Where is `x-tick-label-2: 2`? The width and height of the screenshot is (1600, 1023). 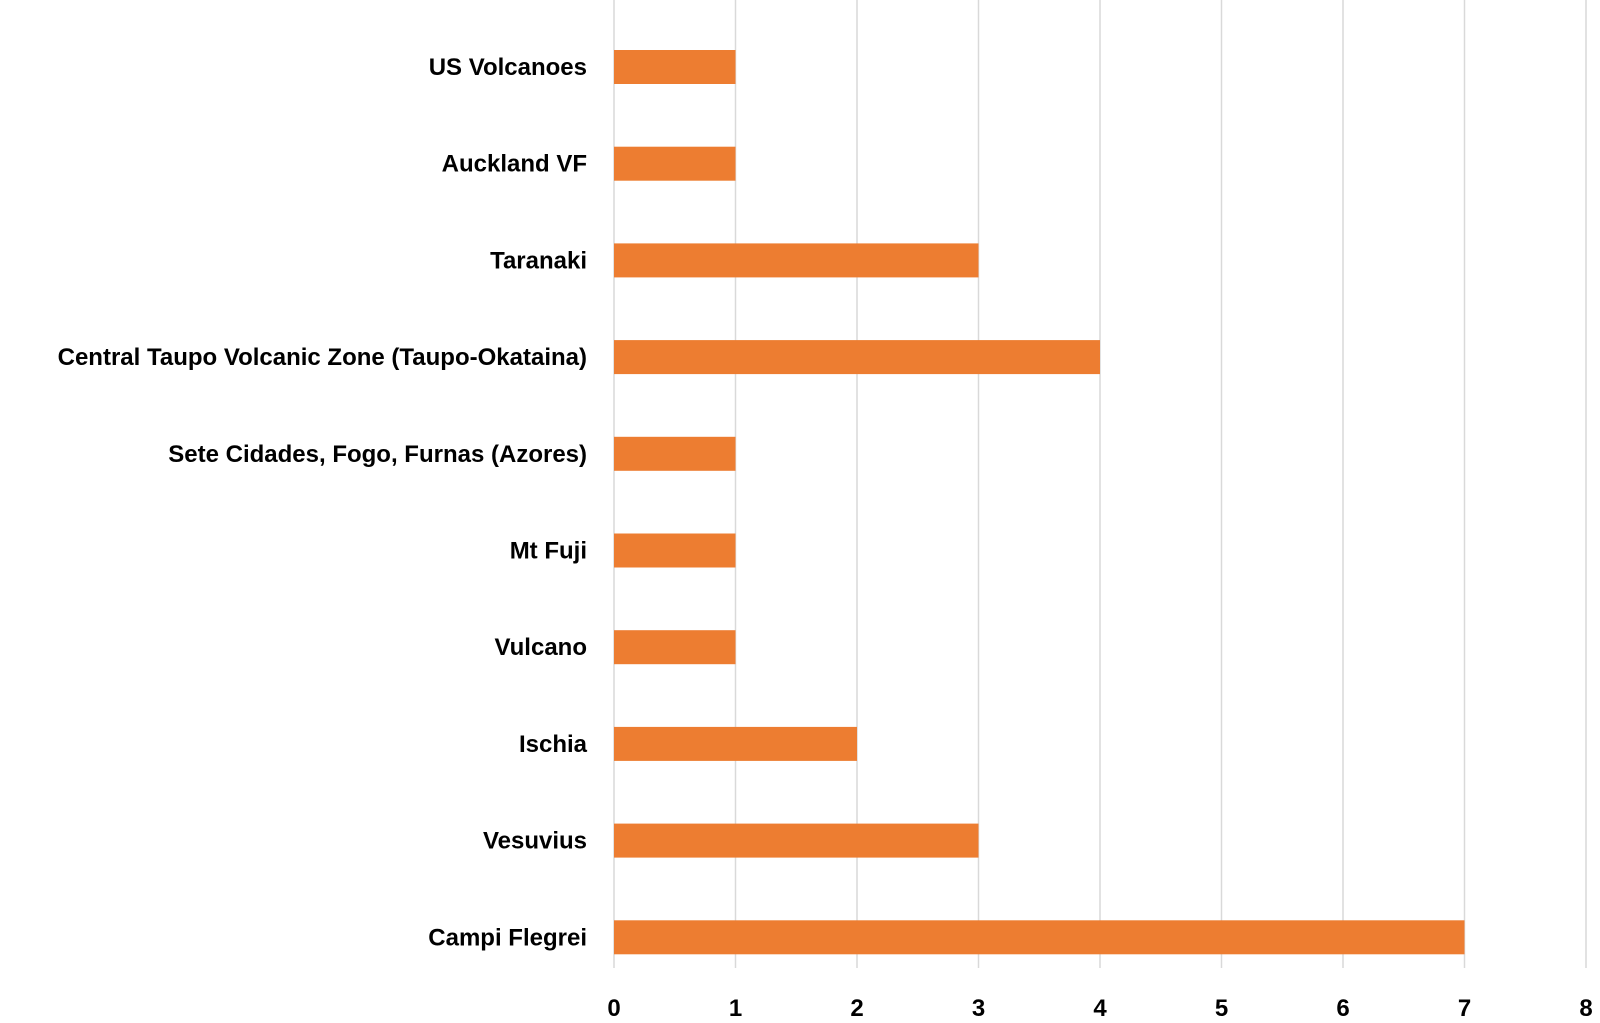 x-tick-label-2: 2 is located at coordinates (856, 1008).